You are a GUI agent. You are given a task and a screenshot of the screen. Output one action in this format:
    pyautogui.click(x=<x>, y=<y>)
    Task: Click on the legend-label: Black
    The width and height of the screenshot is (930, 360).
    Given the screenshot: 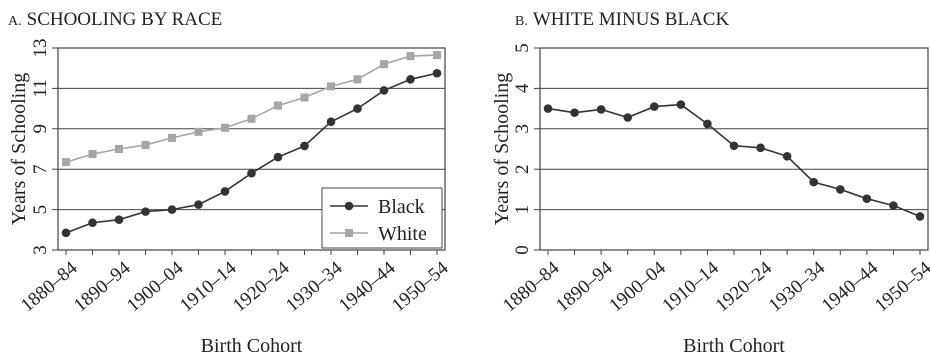 What is the action you would take?
    pyautogui.click(x=401, y=207)
    